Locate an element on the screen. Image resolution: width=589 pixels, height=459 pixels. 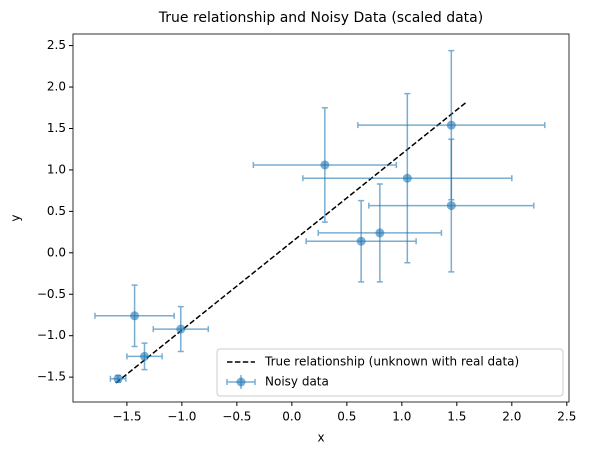
y-tick-label: −0.5 is located at coordinates (51, 294).